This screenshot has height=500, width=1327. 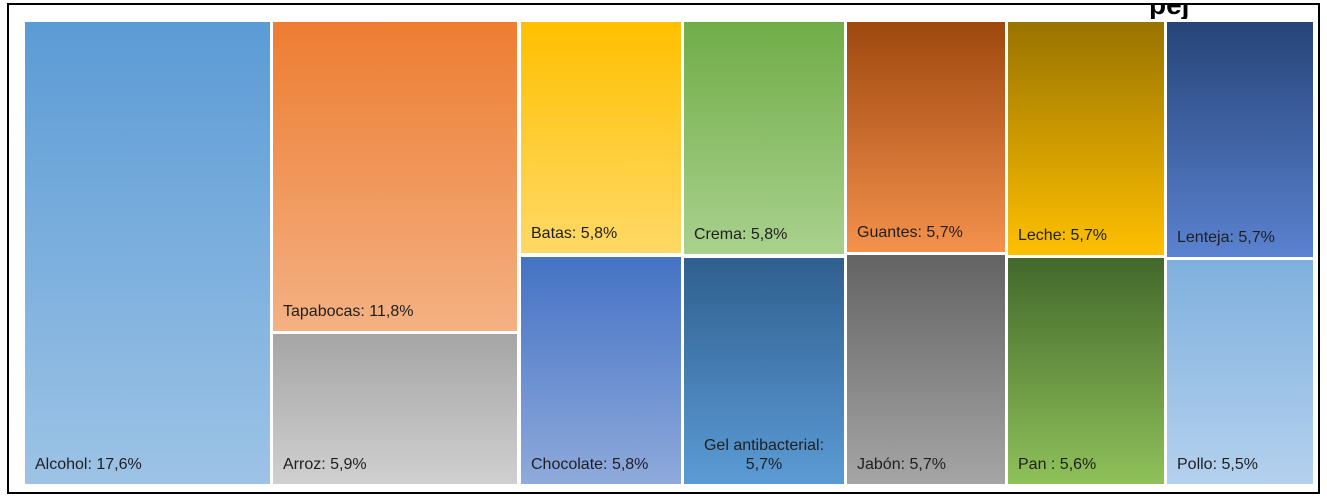 I want to click on tile-label-alcohol: Alcohol: 17,6%, so click(x=88, y=464).